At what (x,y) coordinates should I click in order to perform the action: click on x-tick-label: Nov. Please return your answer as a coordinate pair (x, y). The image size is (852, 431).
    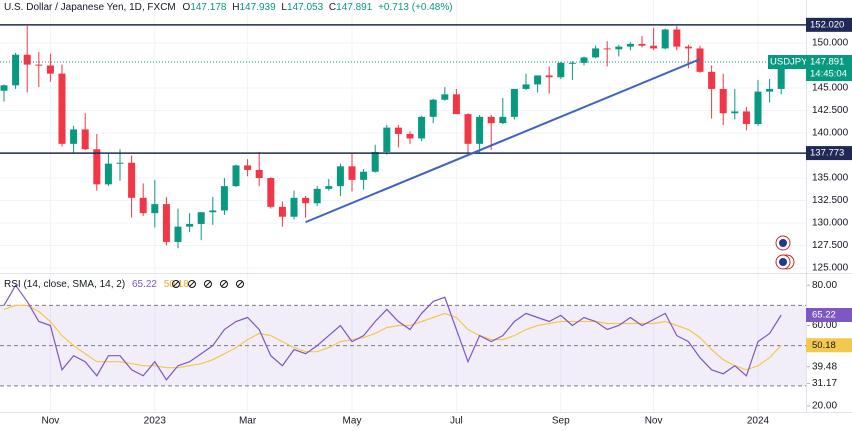
    Looking at the image, I should click on (654, 421).